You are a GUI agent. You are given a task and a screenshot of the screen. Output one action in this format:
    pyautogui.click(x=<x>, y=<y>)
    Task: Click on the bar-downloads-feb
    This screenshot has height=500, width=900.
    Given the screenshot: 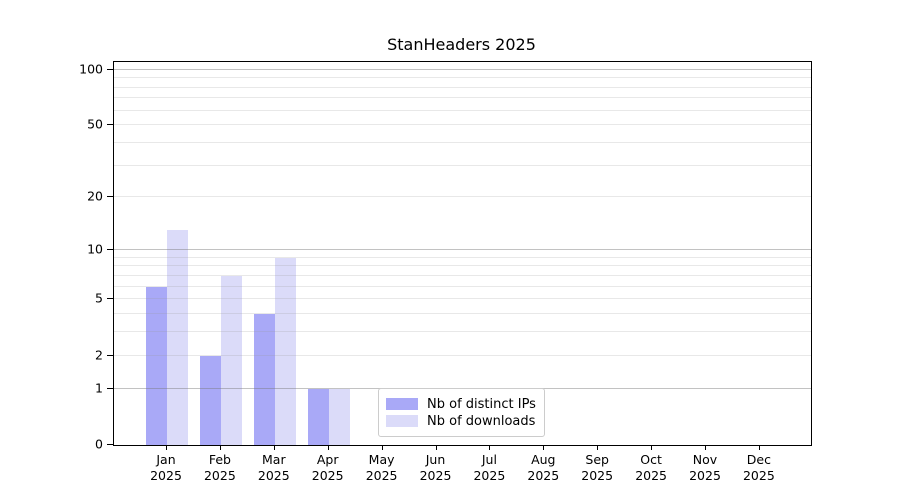 What is the action you would take?
    pyautogui.click(x=231, y=360)
    